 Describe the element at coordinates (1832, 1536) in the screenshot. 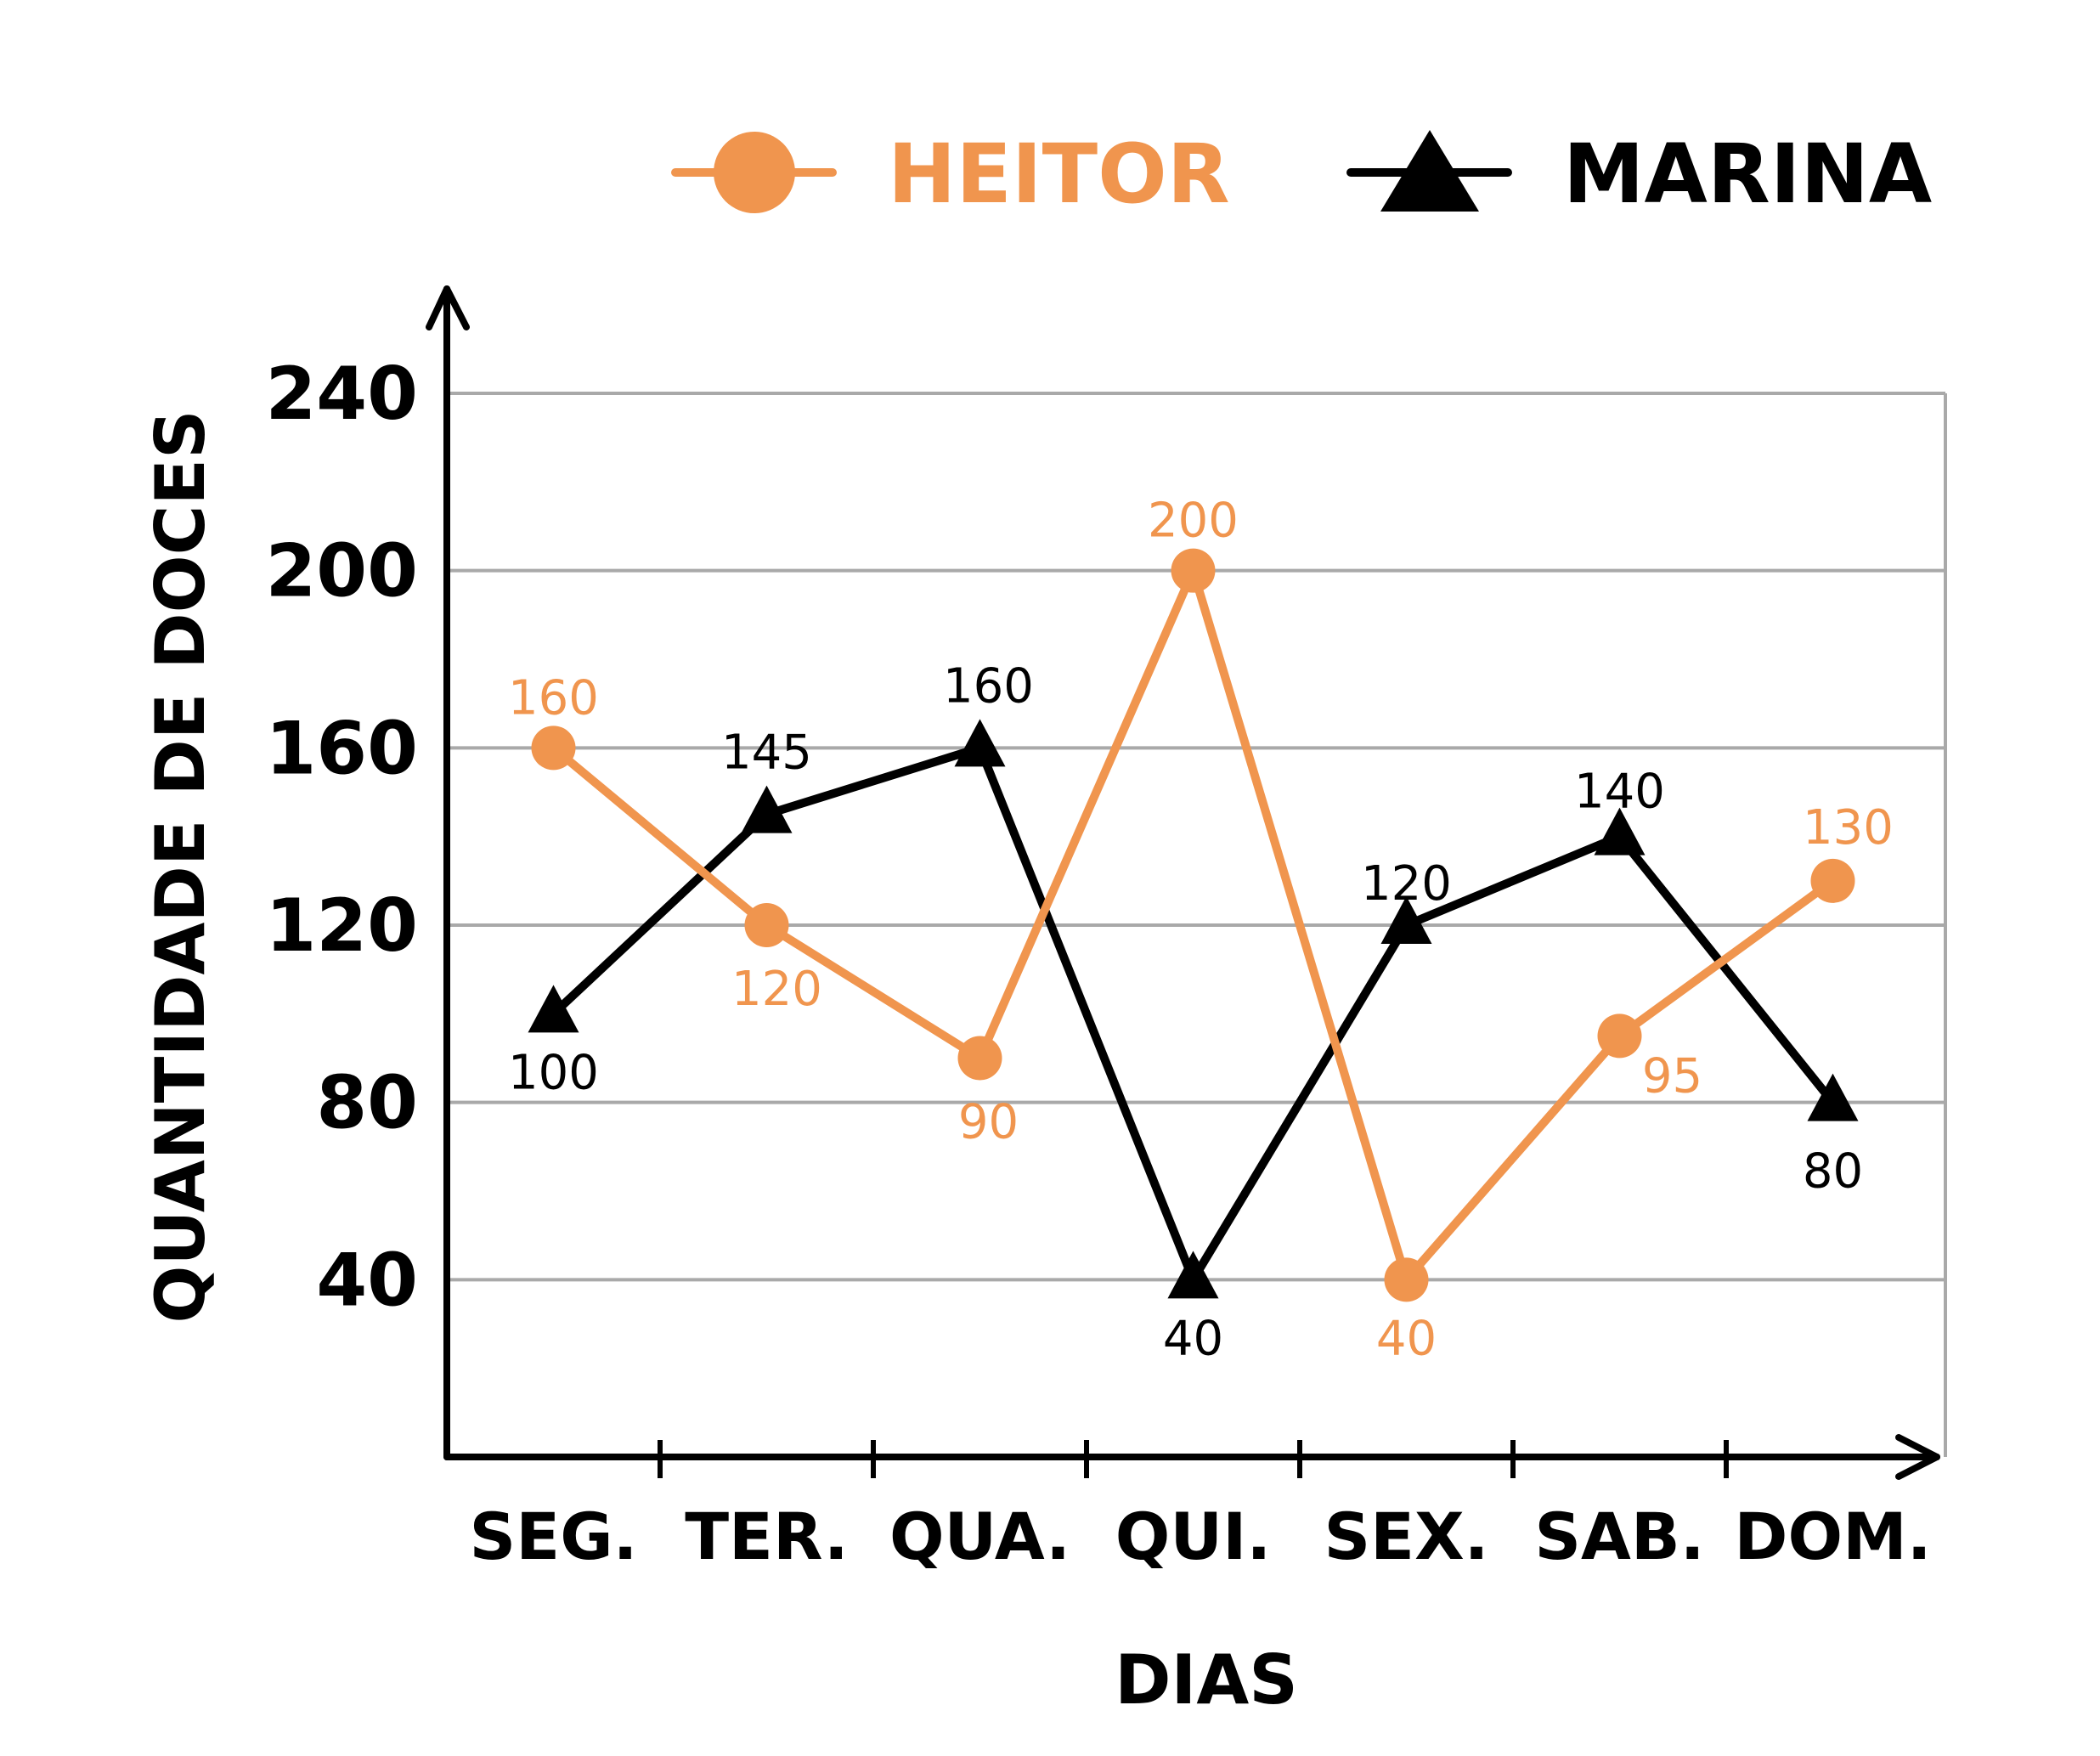

I see `x-tick-label: DOM.` at that location.